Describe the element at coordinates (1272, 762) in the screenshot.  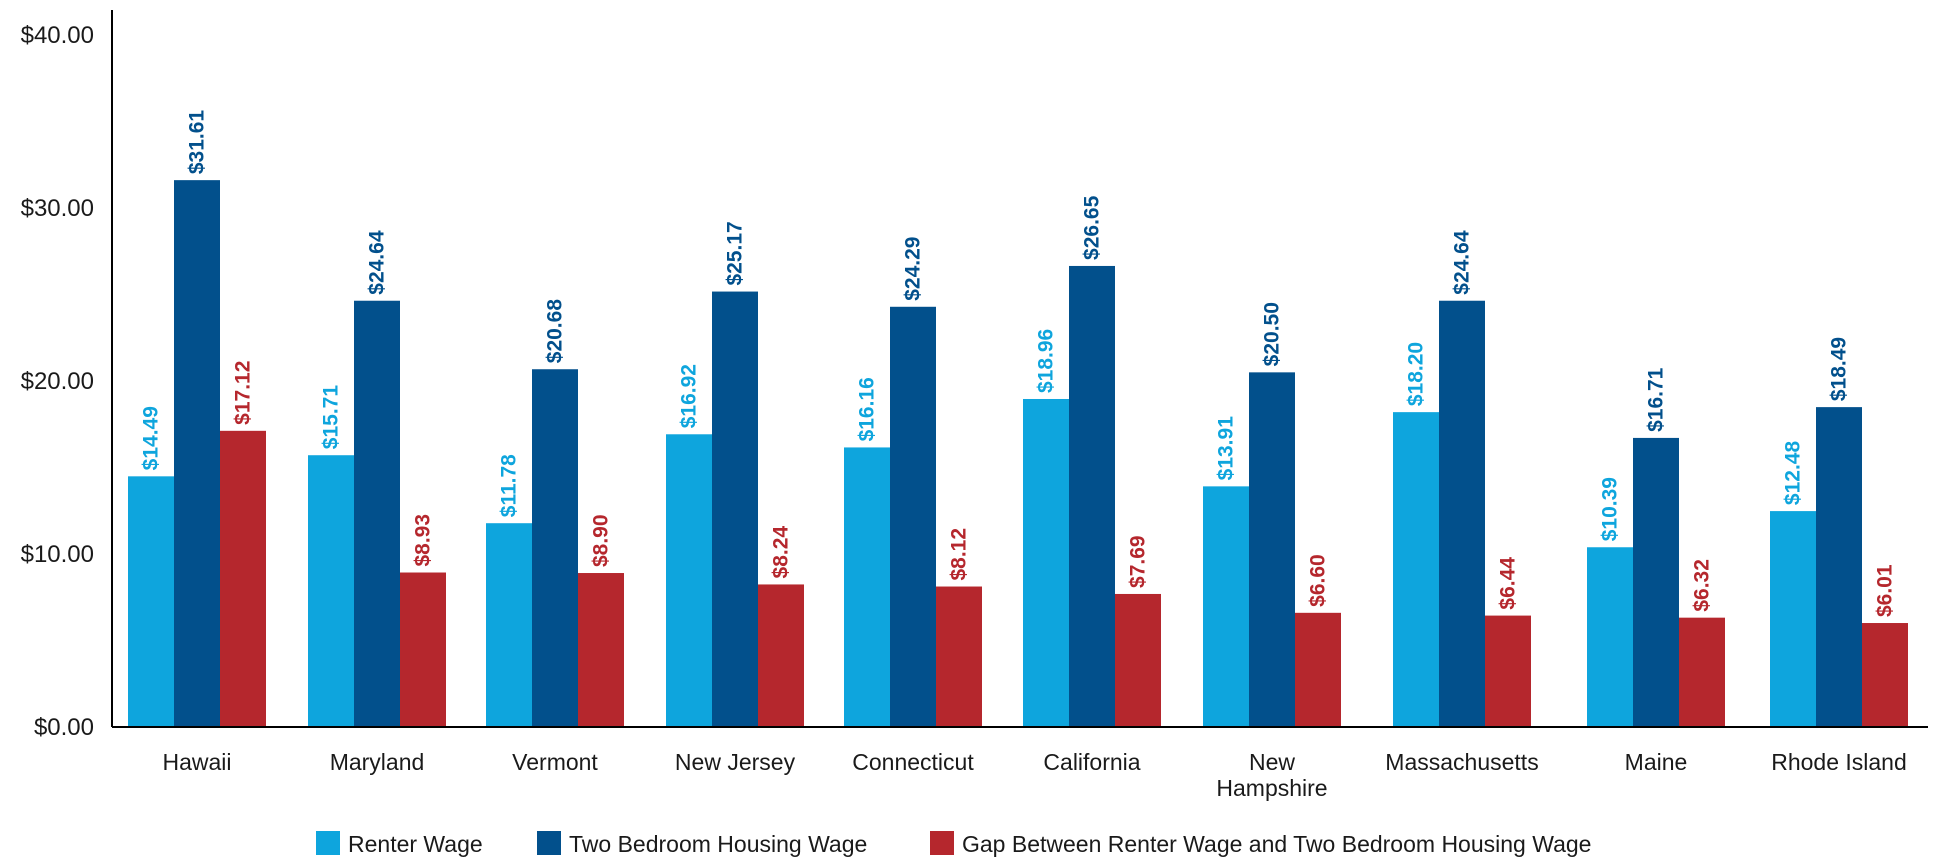
I see `x-tick-label-line: New` at that location.